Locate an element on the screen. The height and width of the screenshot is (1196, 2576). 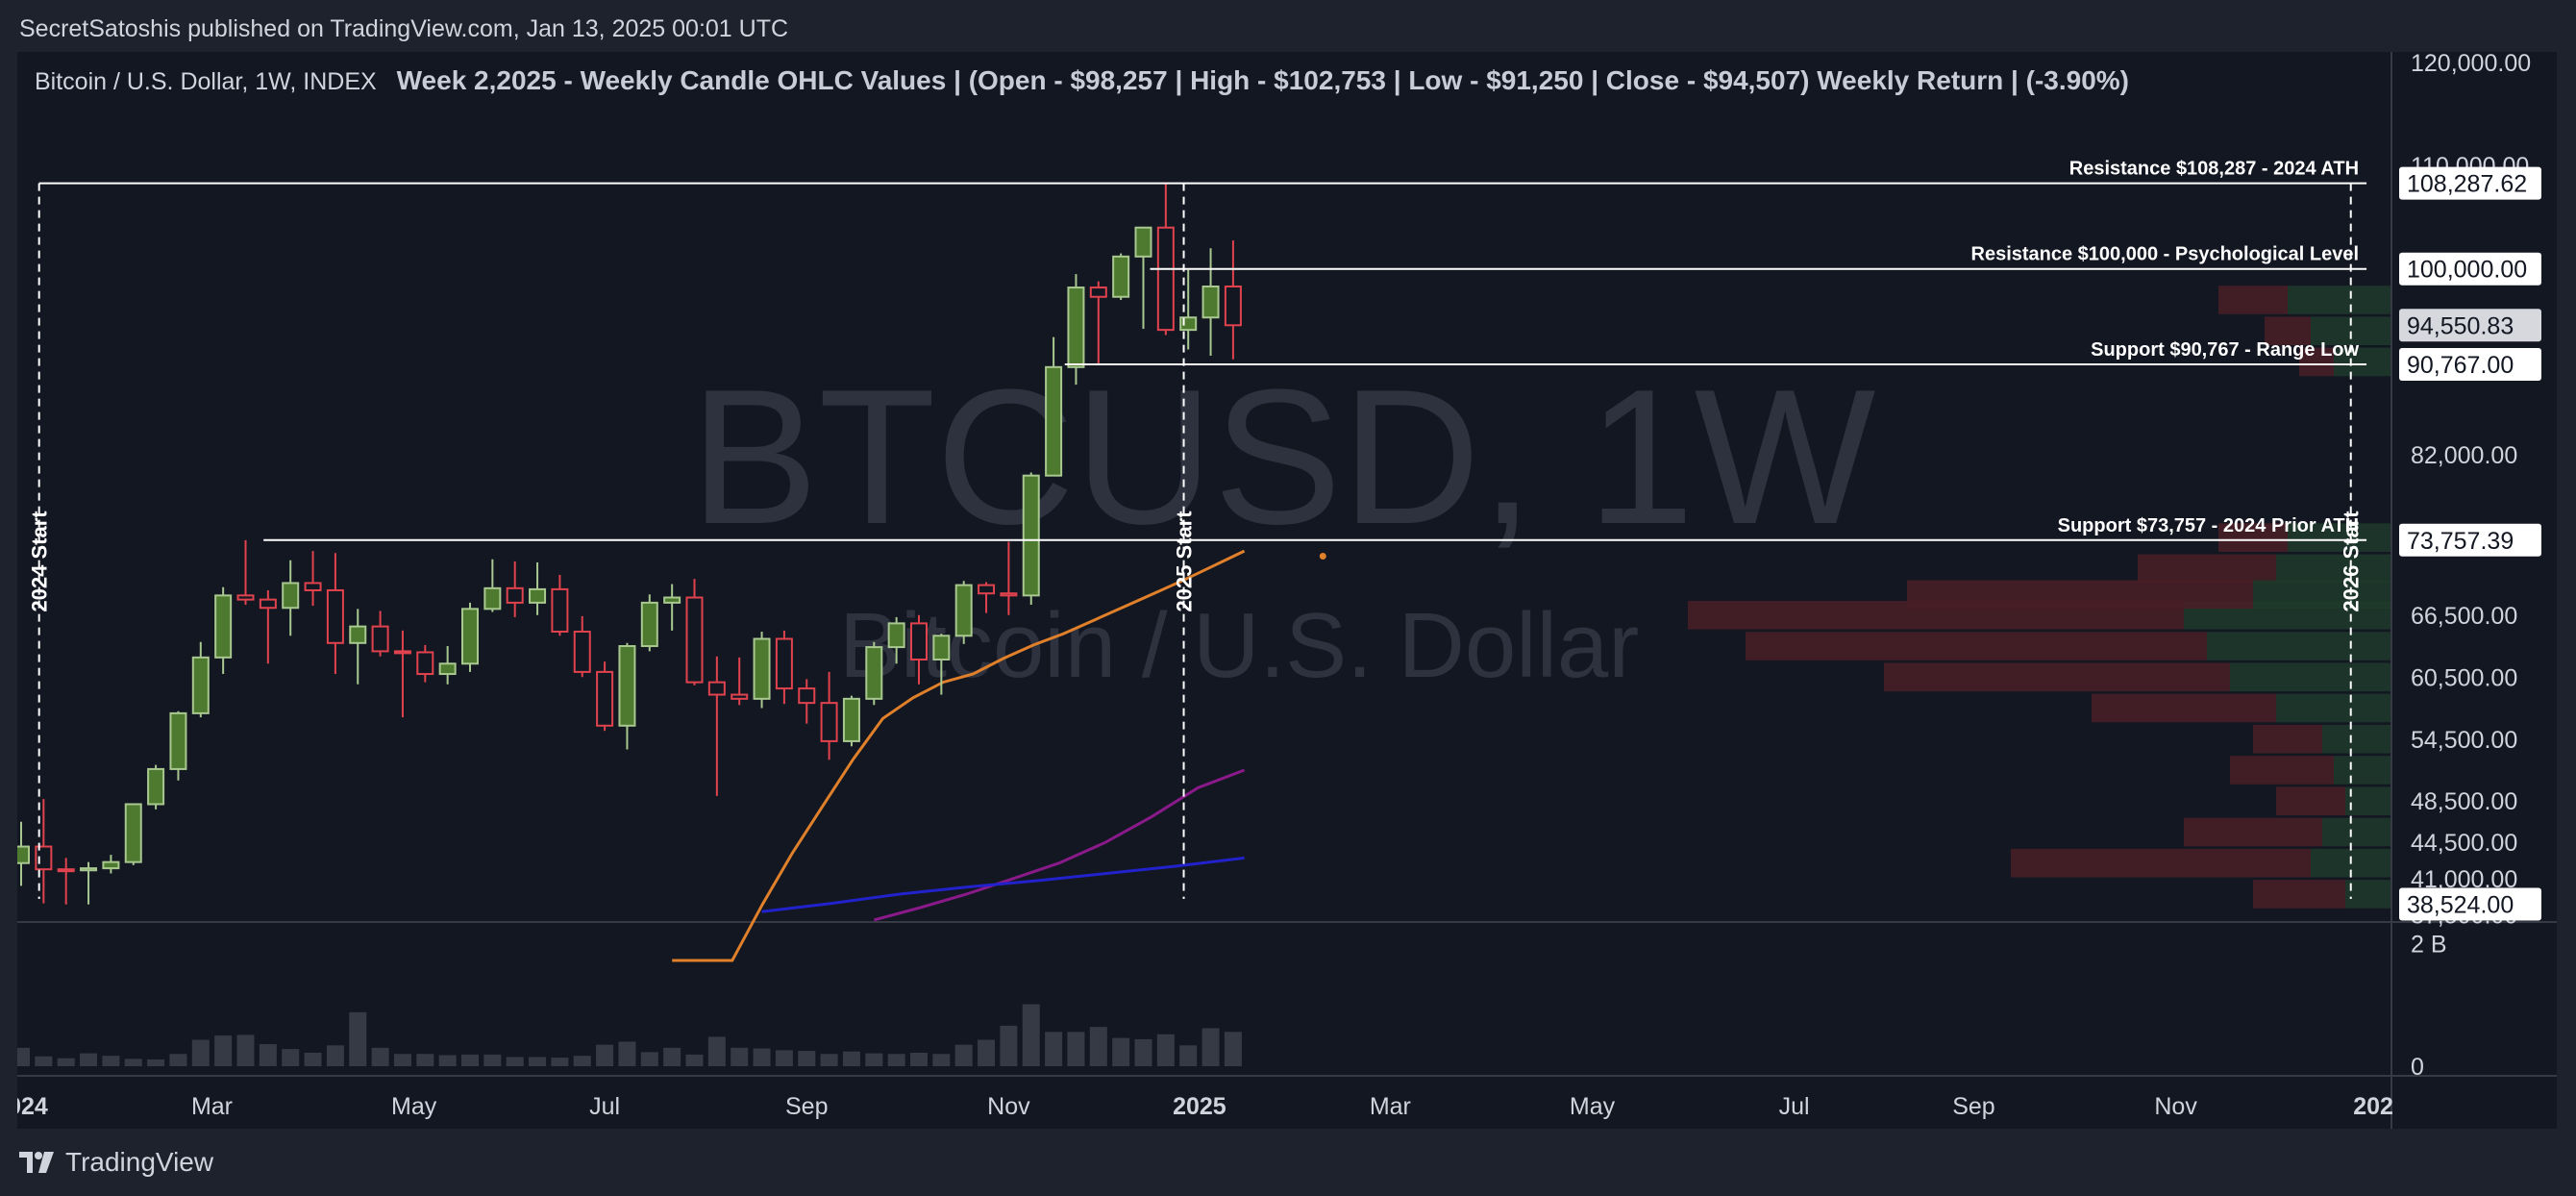
watermark-name: Bitcoin / U.S. Dollar is located at coordinates (1239, 645).